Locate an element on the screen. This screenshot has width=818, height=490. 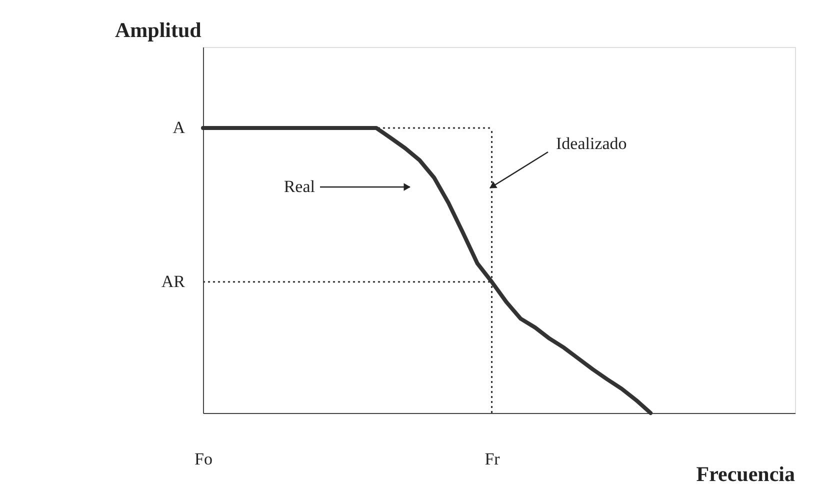
annotation: Idealizado is located at coordinates (591, 143).